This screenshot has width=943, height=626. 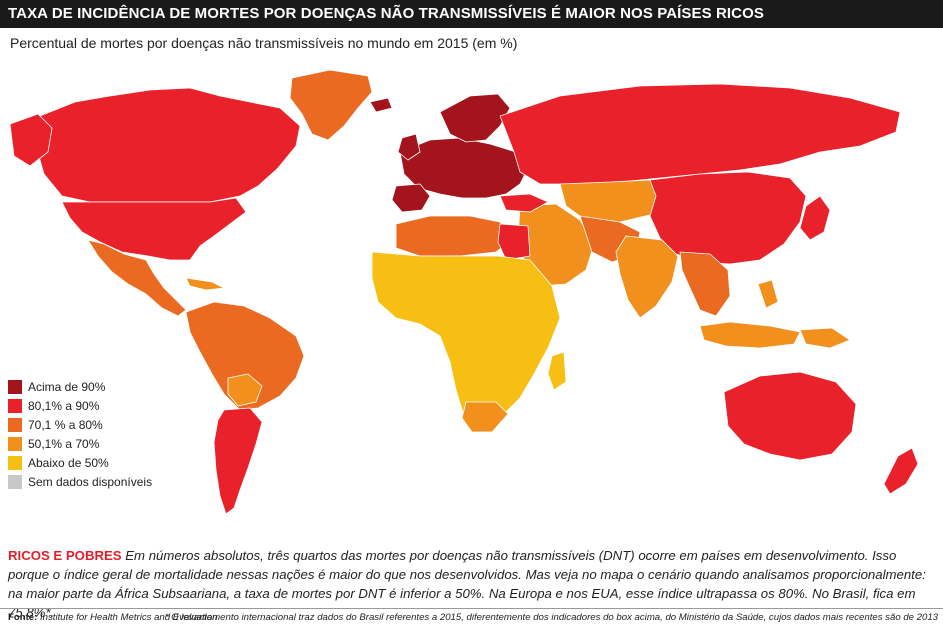 What do you see at coordinates (750, 335) in the screenshot?
I see `region-indonesia` at bounding box center [750, 335].